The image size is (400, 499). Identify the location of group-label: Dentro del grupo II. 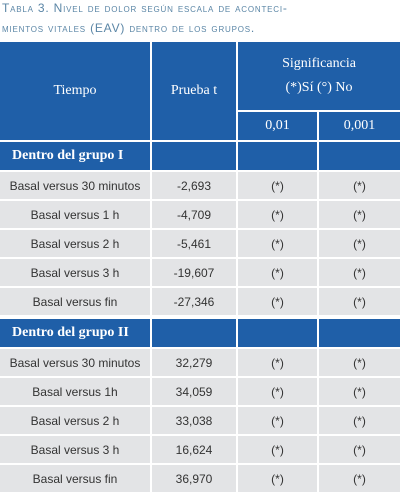
(75, 333).